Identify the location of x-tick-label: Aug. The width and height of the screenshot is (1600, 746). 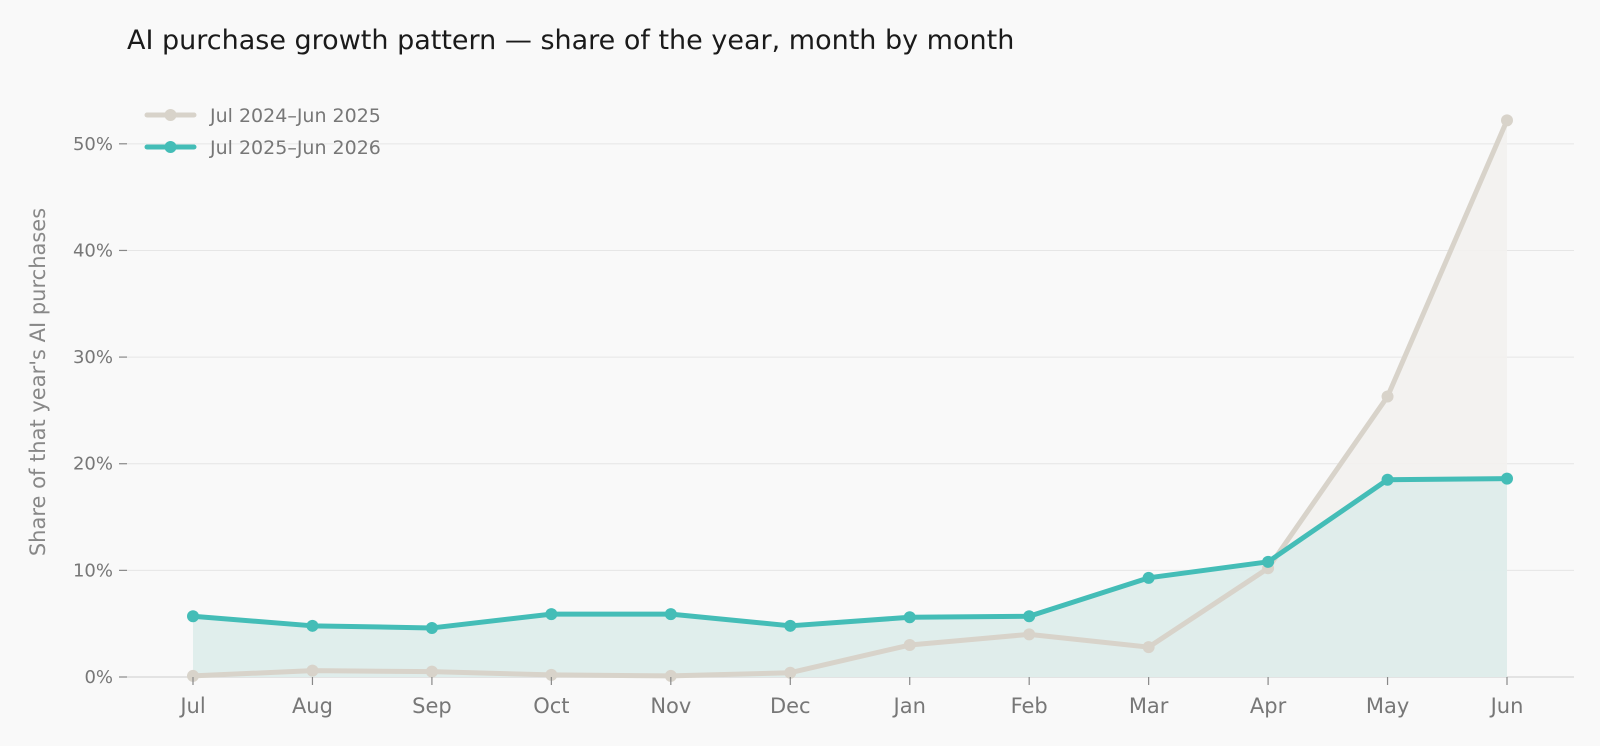
(312, 706).